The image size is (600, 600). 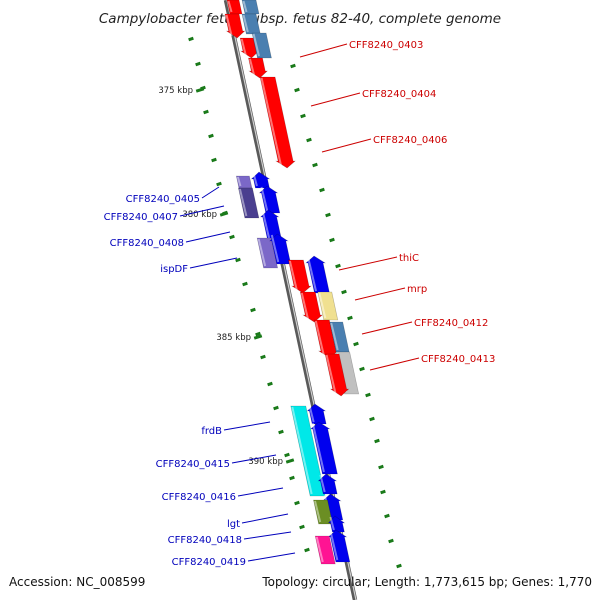 What do you see at coordinates (175, 91) in the screenshot?
I see `kbp-label-0: 375 kbp` at bounding box center [175, 91].